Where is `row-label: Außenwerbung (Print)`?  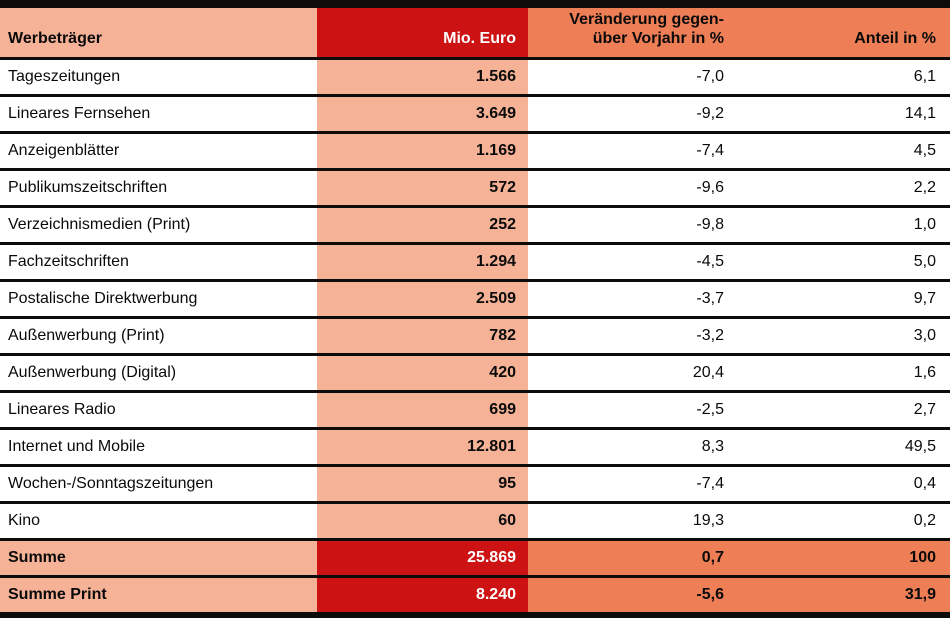
row-label: Außenwerbung (Print) is located at coordinates (158, 336).